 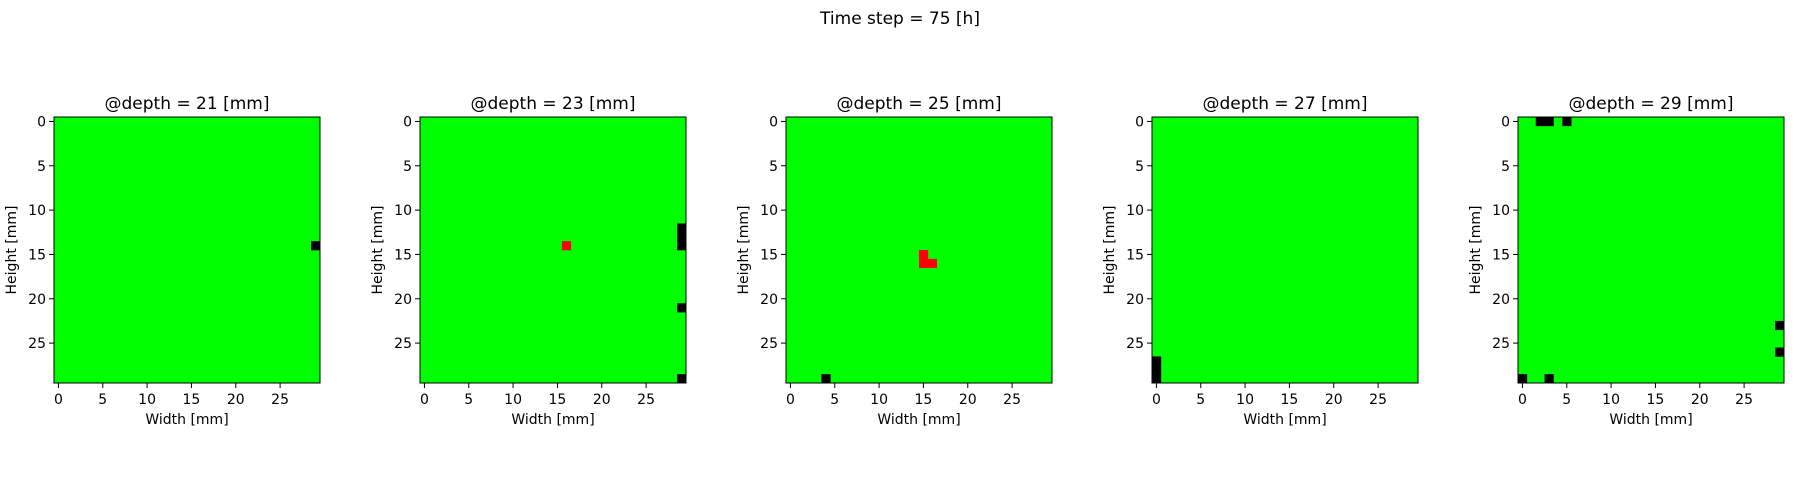 What do you see at coordinates (899, 19) in the screenshot?
I see `figure-title: Time step = 75 [h]` at bounding box center [899, 19].